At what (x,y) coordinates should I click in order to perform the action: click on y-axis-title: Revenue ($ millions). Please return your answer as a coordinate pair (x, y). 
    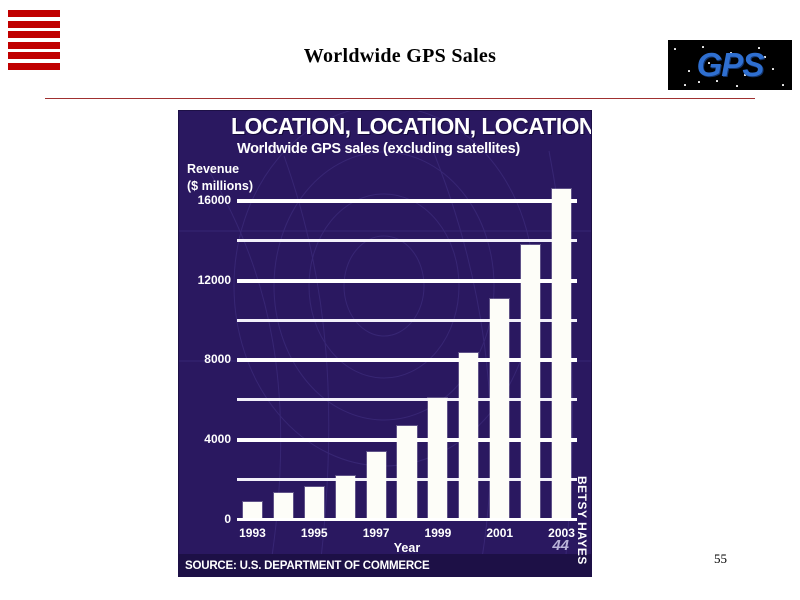
    Looking at the image, I should click on (220, 178).